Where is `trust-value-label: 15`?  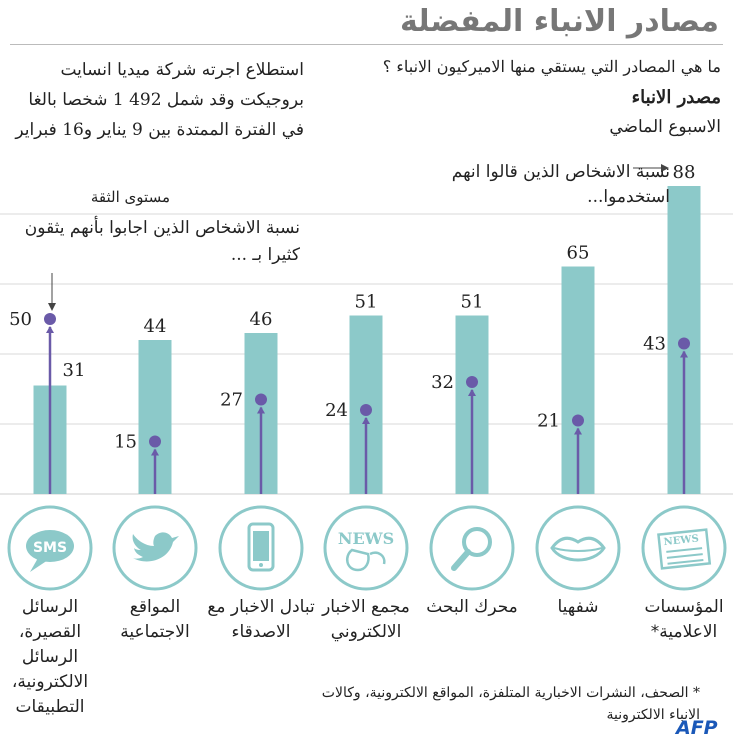 trust-value-label: 15 is located at coordinates (125, 442).